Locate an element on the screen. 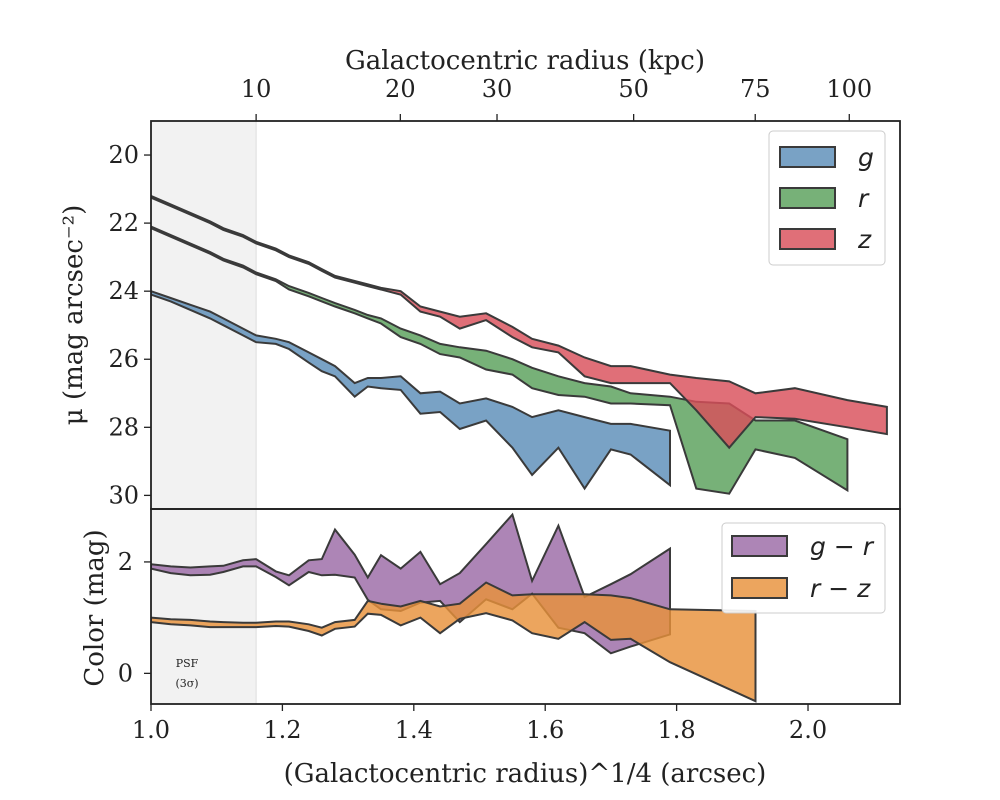 Image resolution: width=1000 pixels, height=800 pixels. xtick-top-label: 20 is located at coordinates (400, 89).